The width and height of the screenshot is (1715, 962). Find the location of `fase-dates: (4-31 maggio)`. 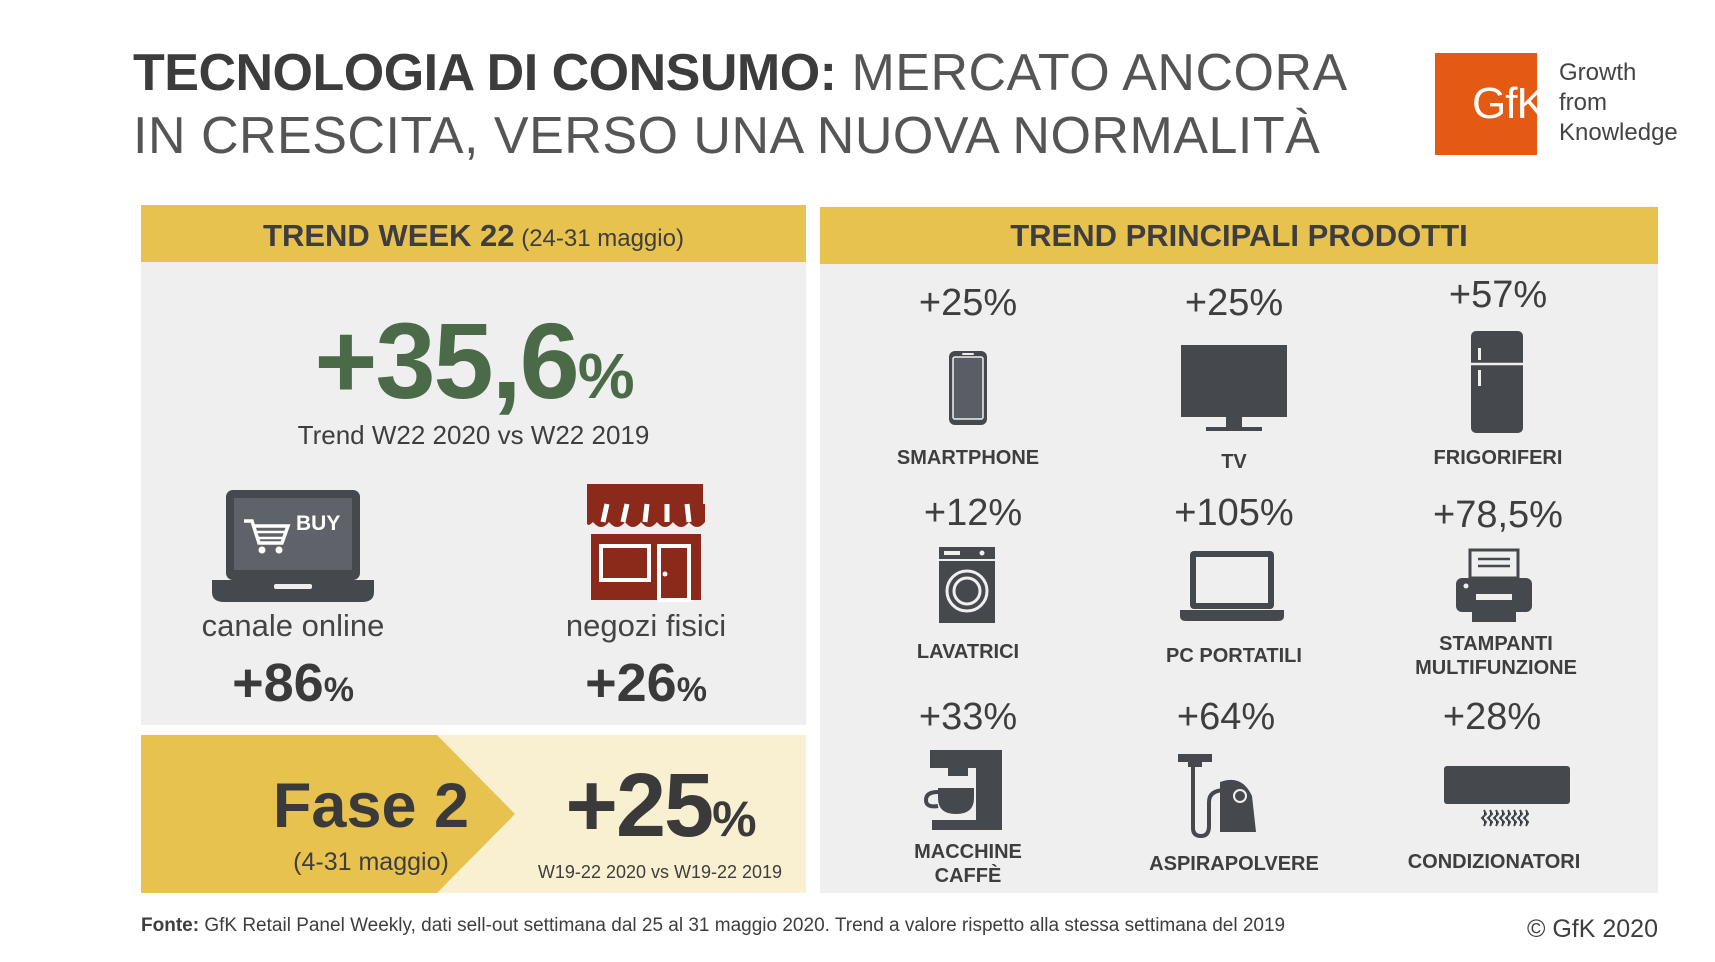

fase-dates: (4-31 maggio) is located at coordinates (371, 862).